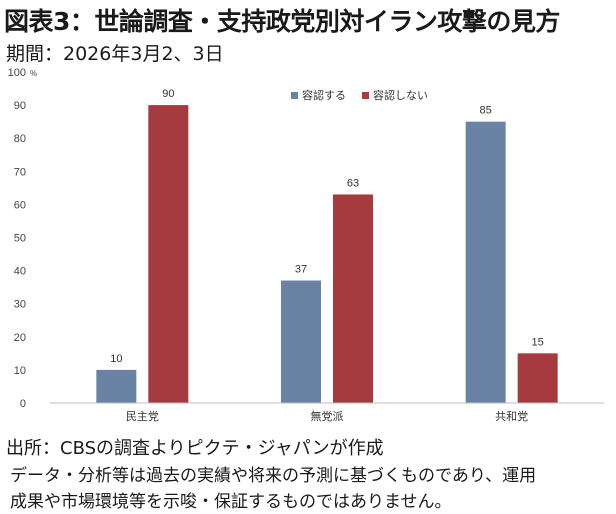 This screenshot has height=514, width=616. Describe the element at coordinates (23, 404) in the screenshot. I see `y-tick-label: 0` at that location.